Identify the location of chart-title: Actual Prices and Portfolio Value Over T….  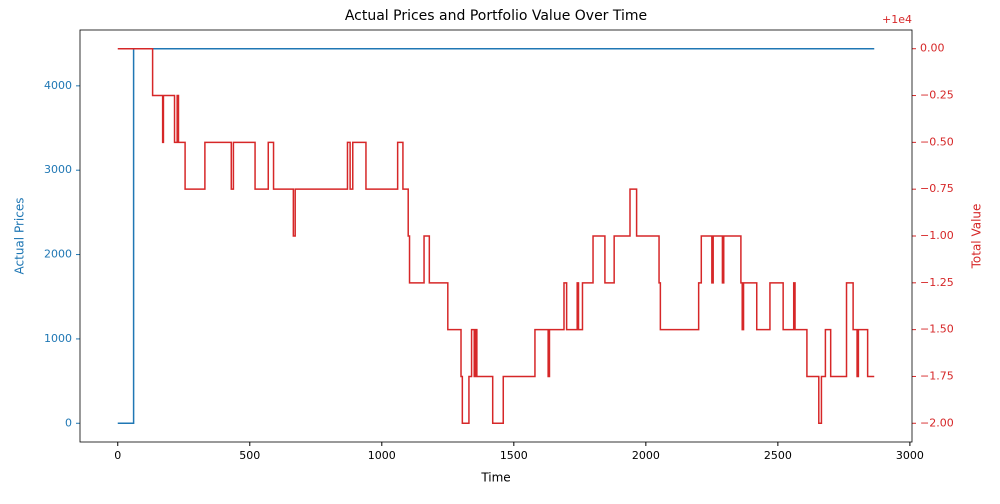
(496, 16).